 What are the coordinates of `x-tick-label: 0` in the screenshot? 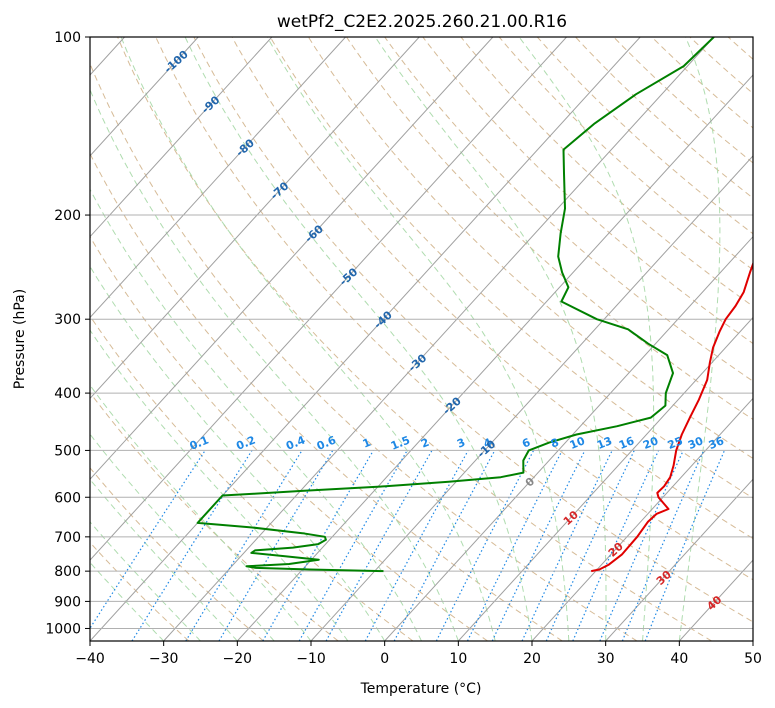 It's located at (384, 659).